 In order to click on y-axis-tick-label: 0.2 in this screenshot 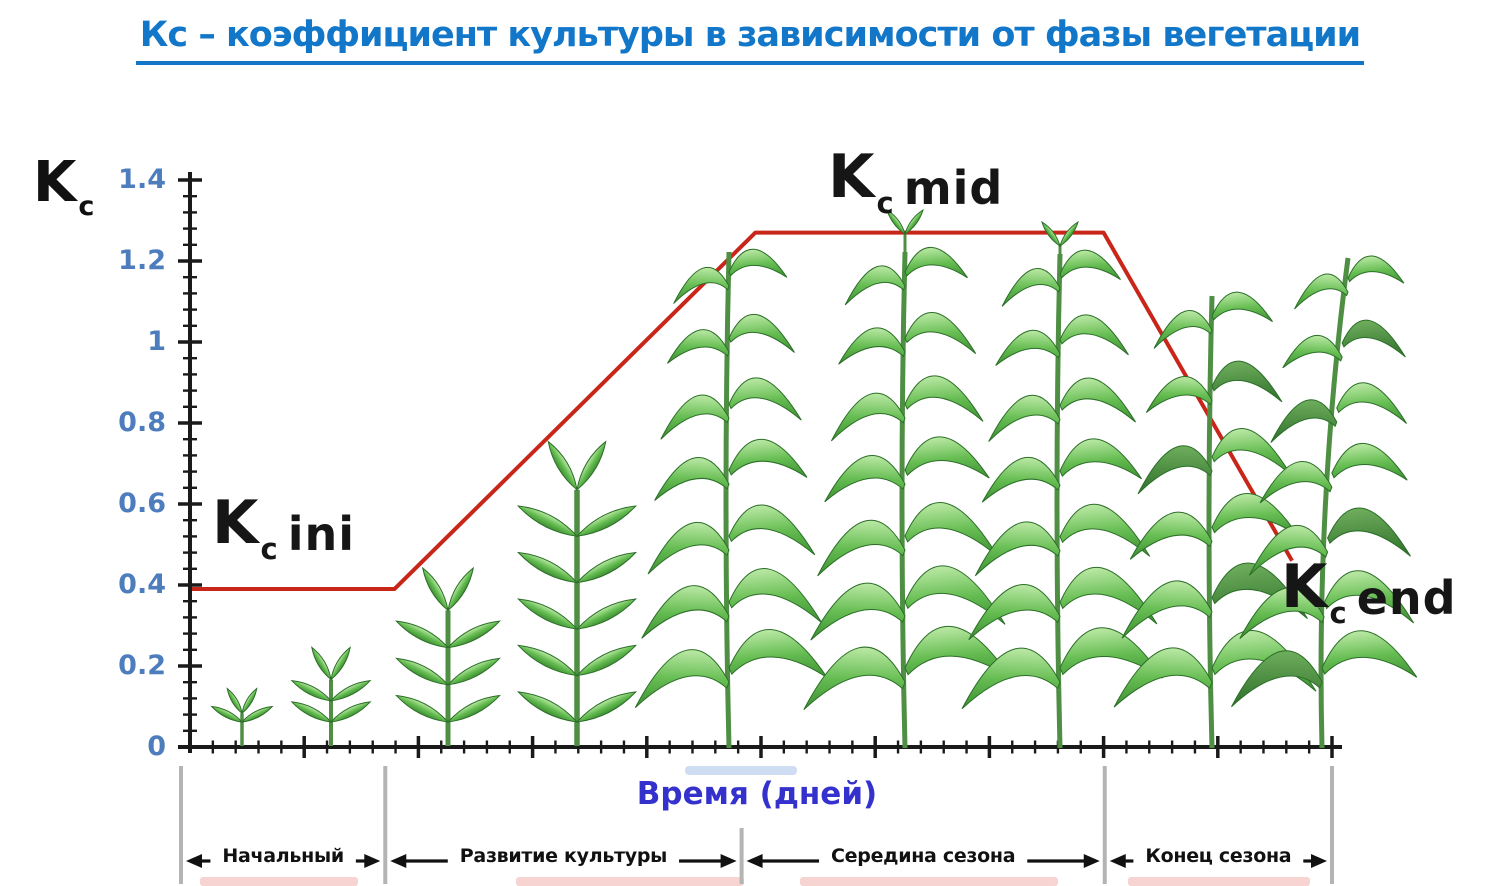, I will do `click(142, 665)`.